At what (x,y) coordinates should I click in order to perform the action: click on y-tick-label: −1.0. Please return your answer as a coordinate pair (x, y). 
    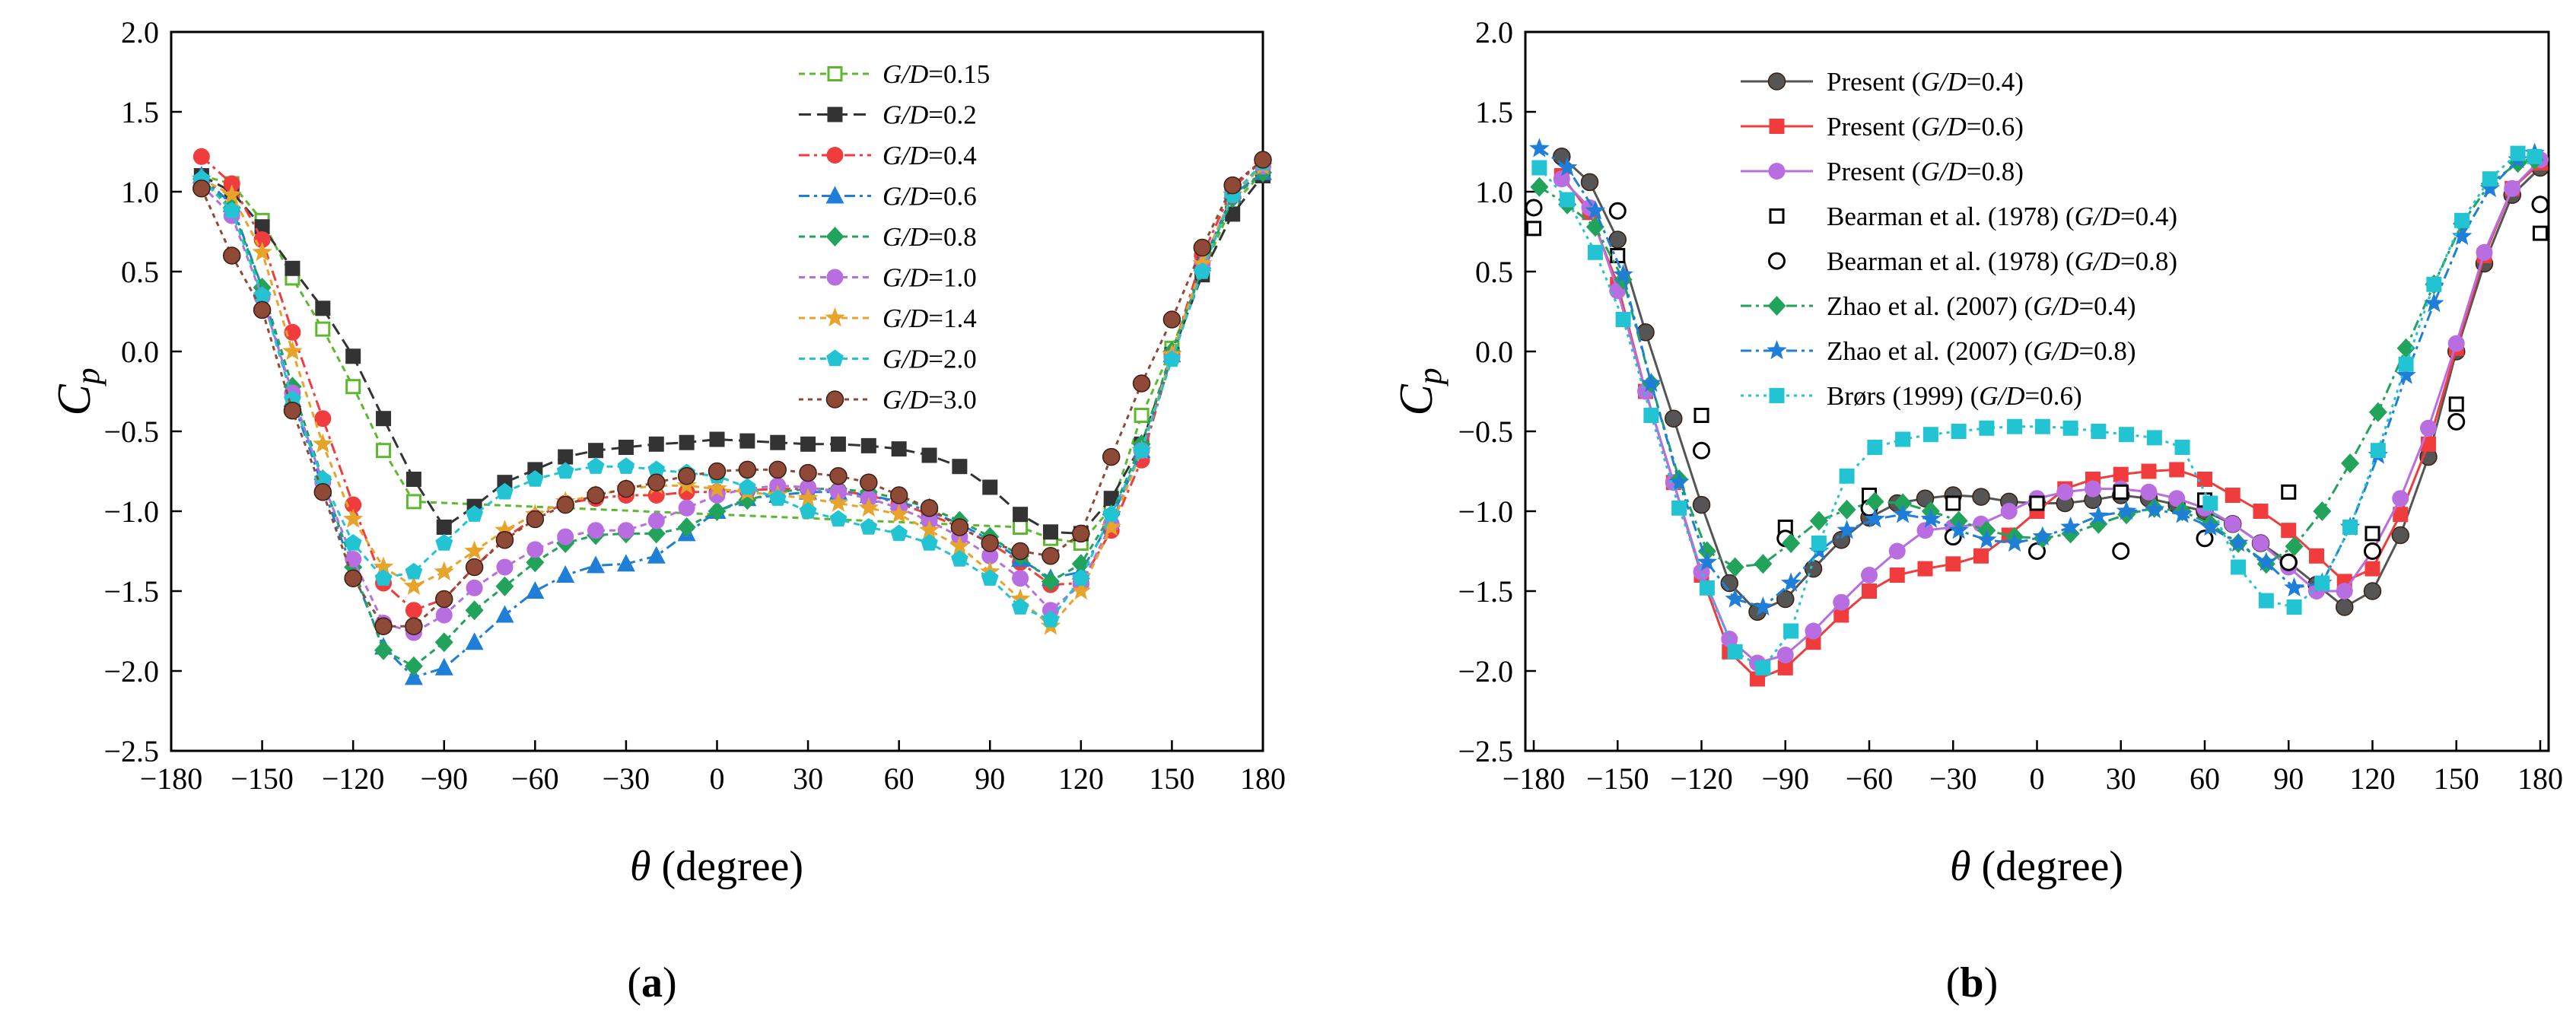
    Looking at the image, I should click on (1486, 511).